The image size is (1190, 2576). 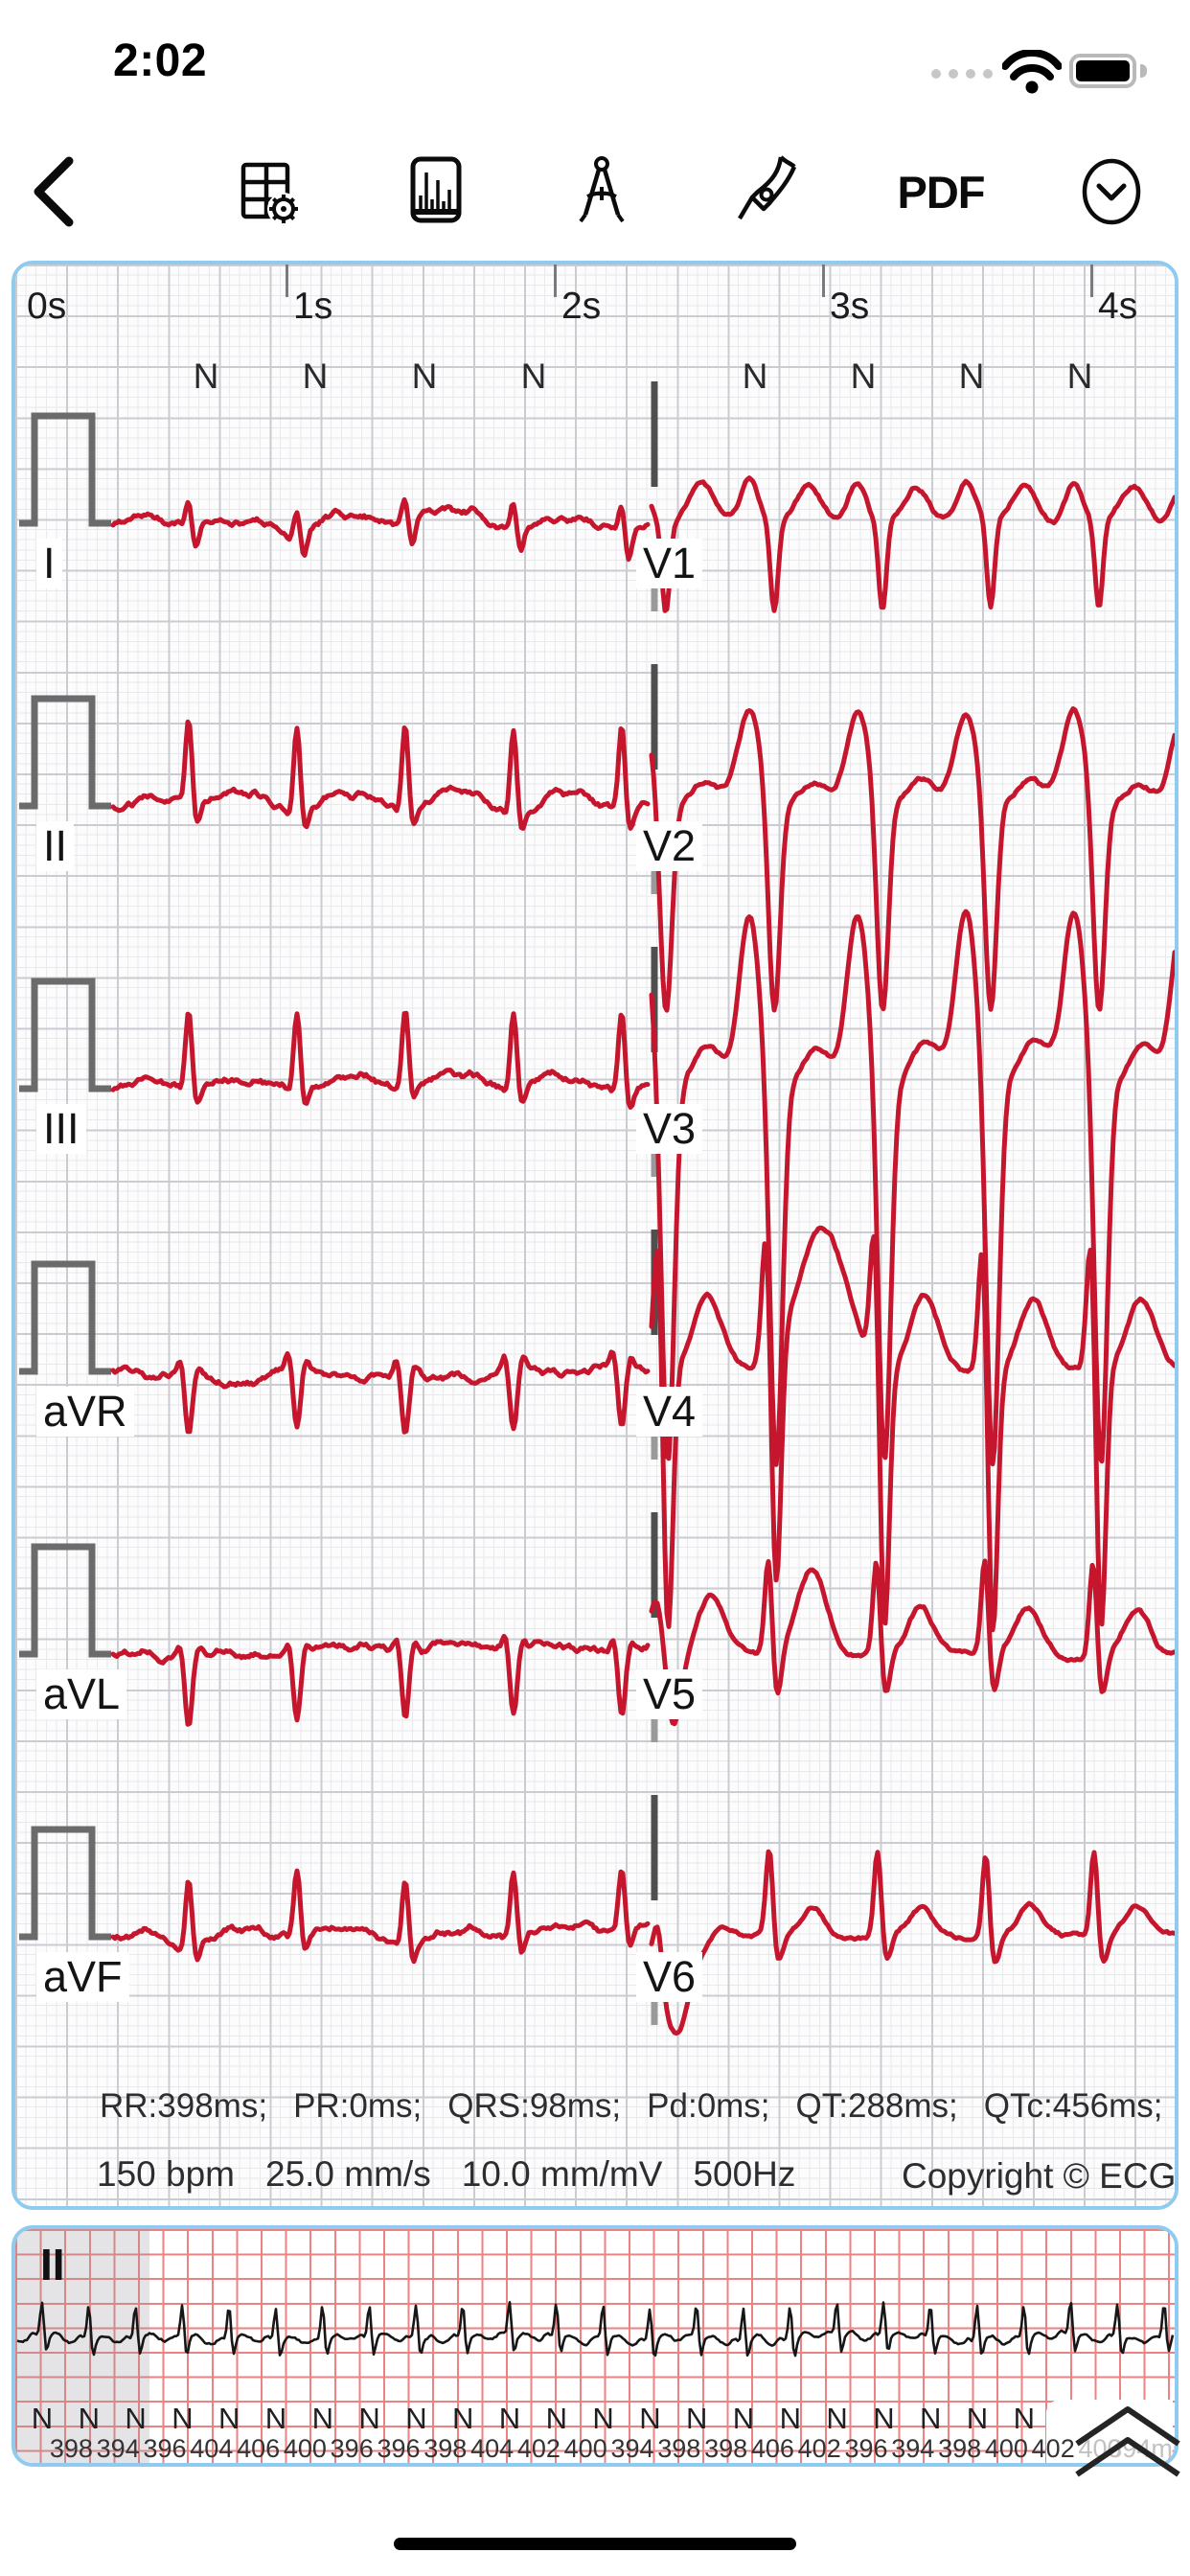 I want to click on trace-aVL, so click(x=381, y=1680).